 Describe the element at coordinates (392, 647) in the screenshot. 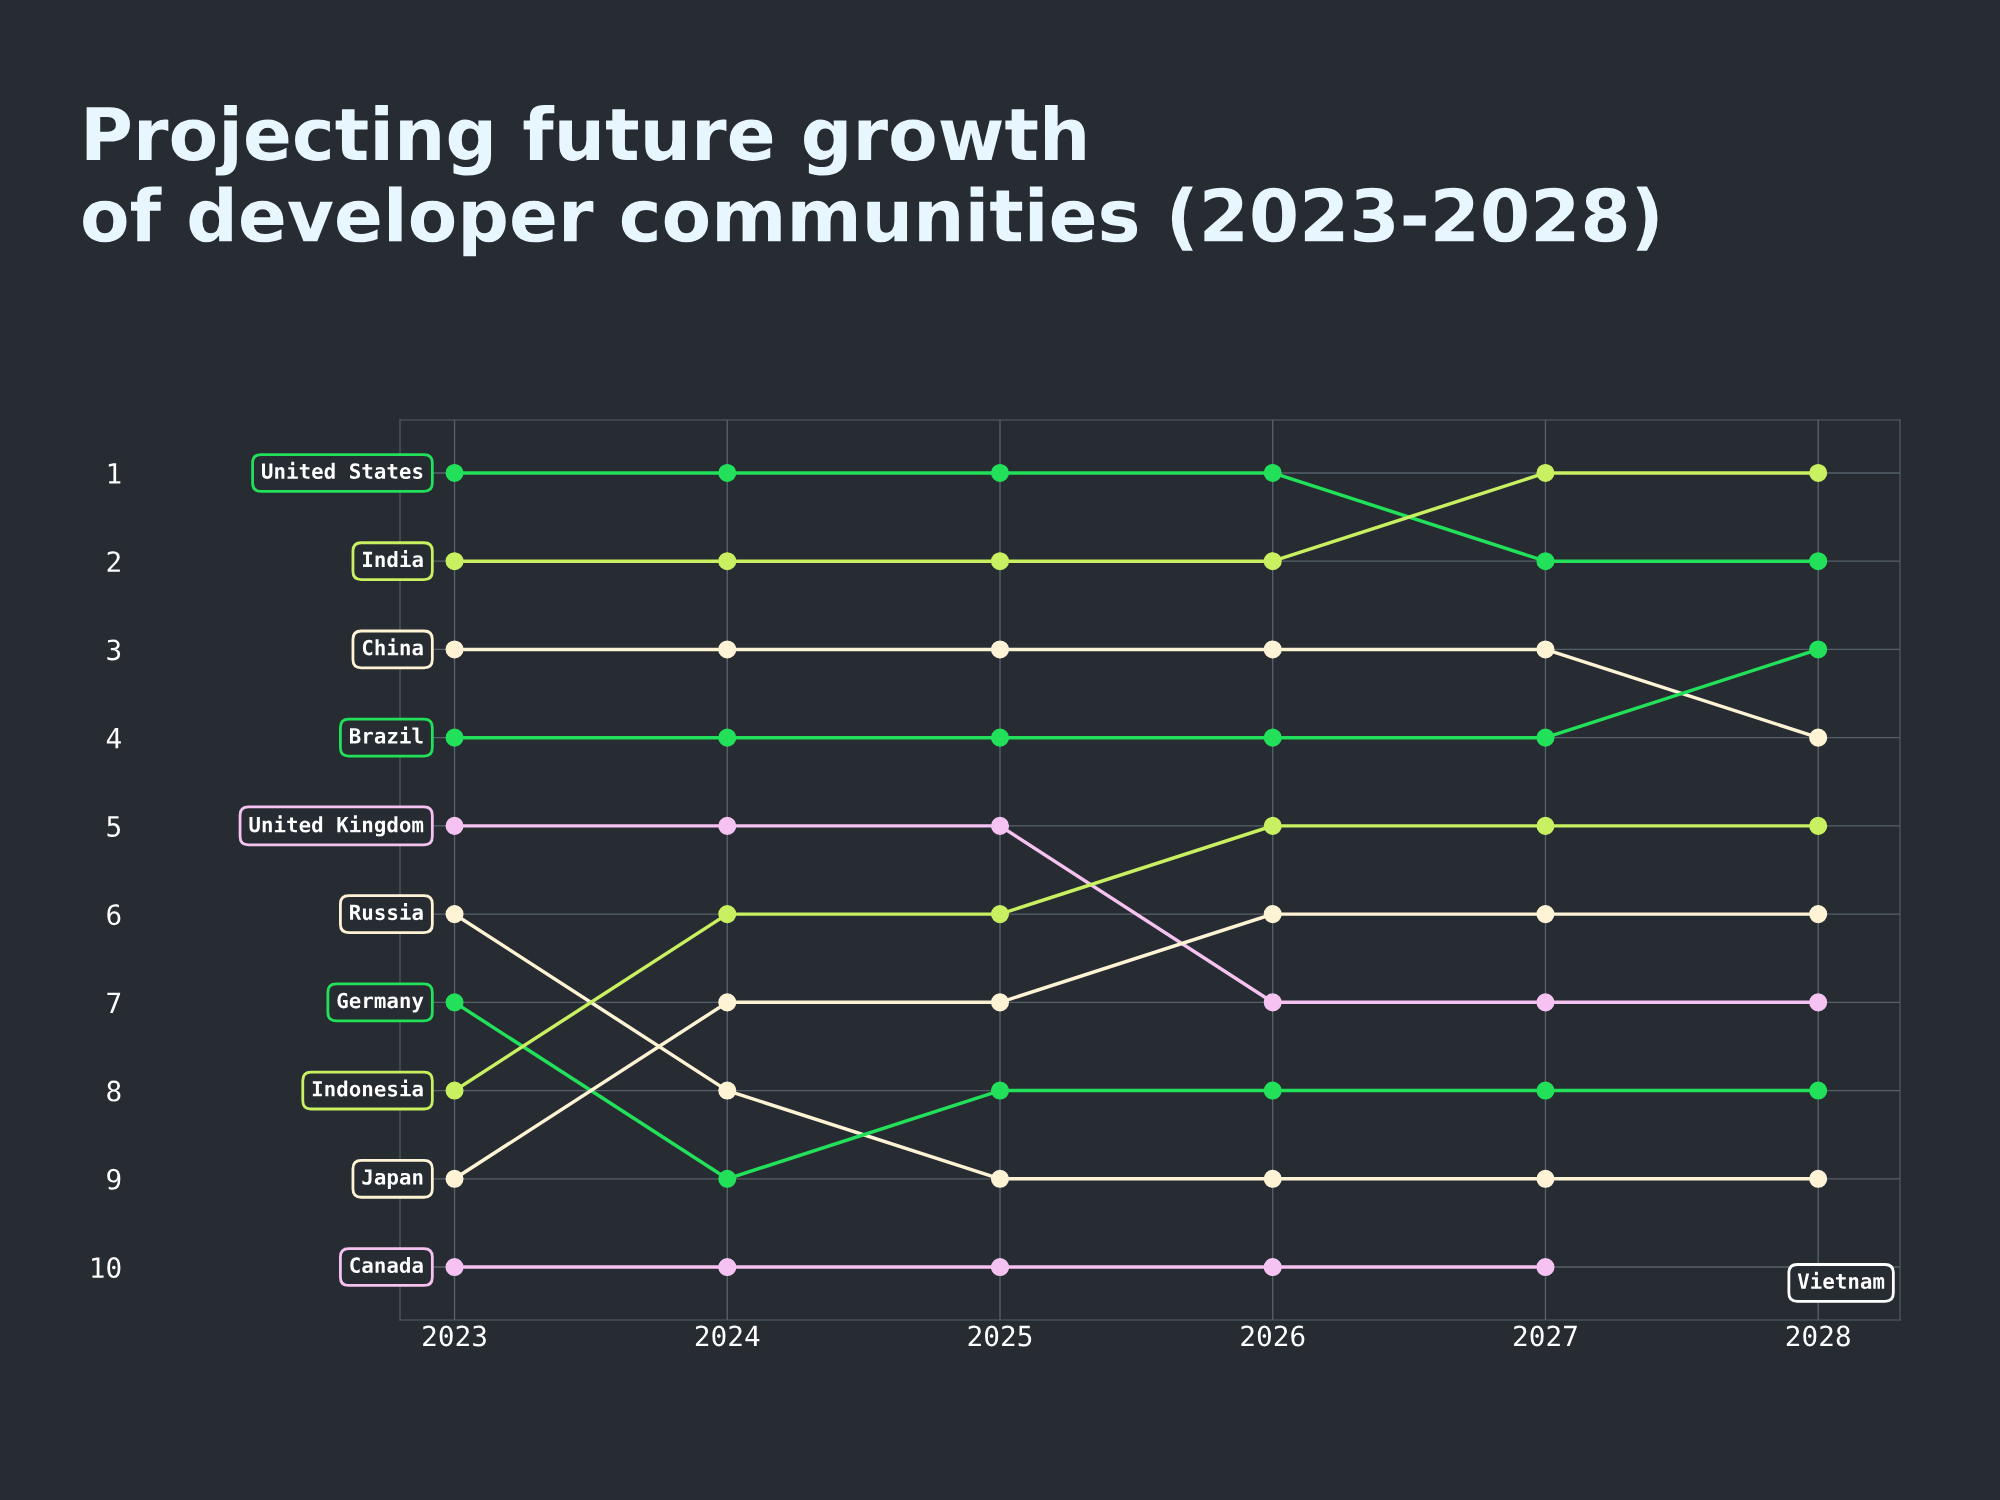

I see `series-label: China` at that location.